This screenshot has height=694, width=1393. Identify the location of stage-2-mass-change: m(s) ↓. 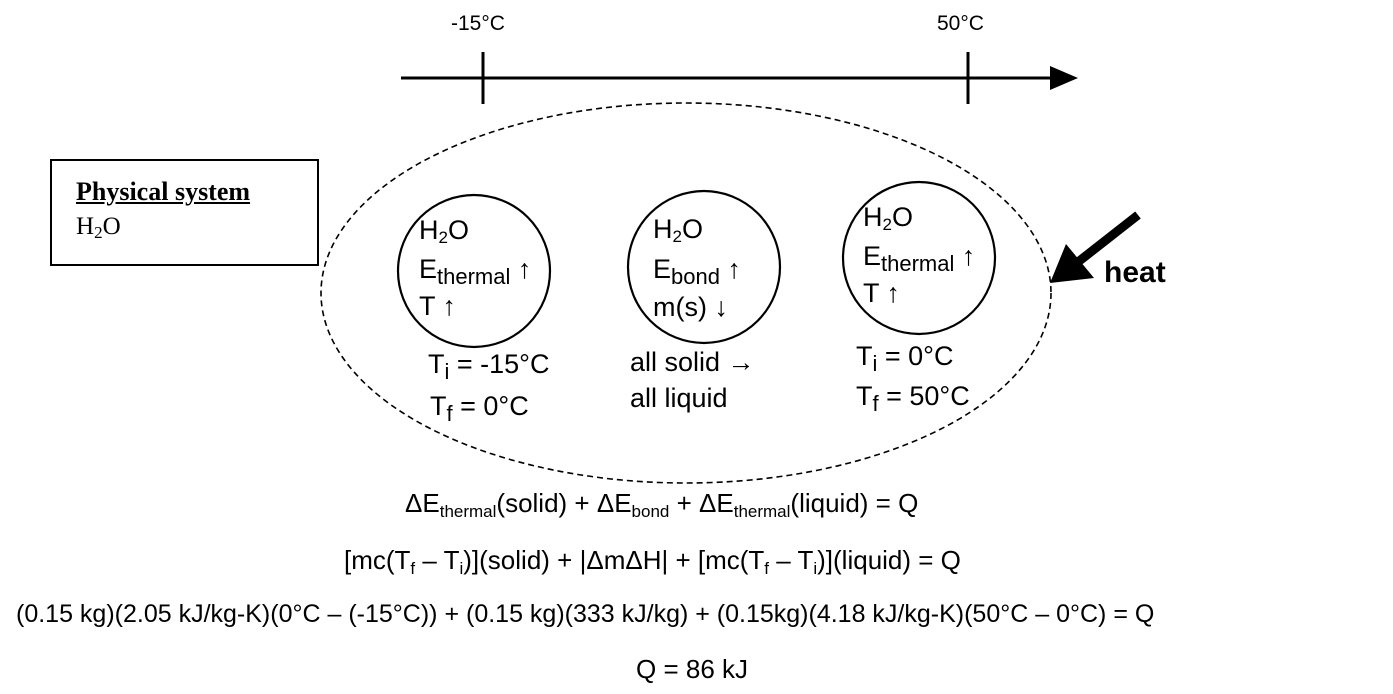
(690, 307).